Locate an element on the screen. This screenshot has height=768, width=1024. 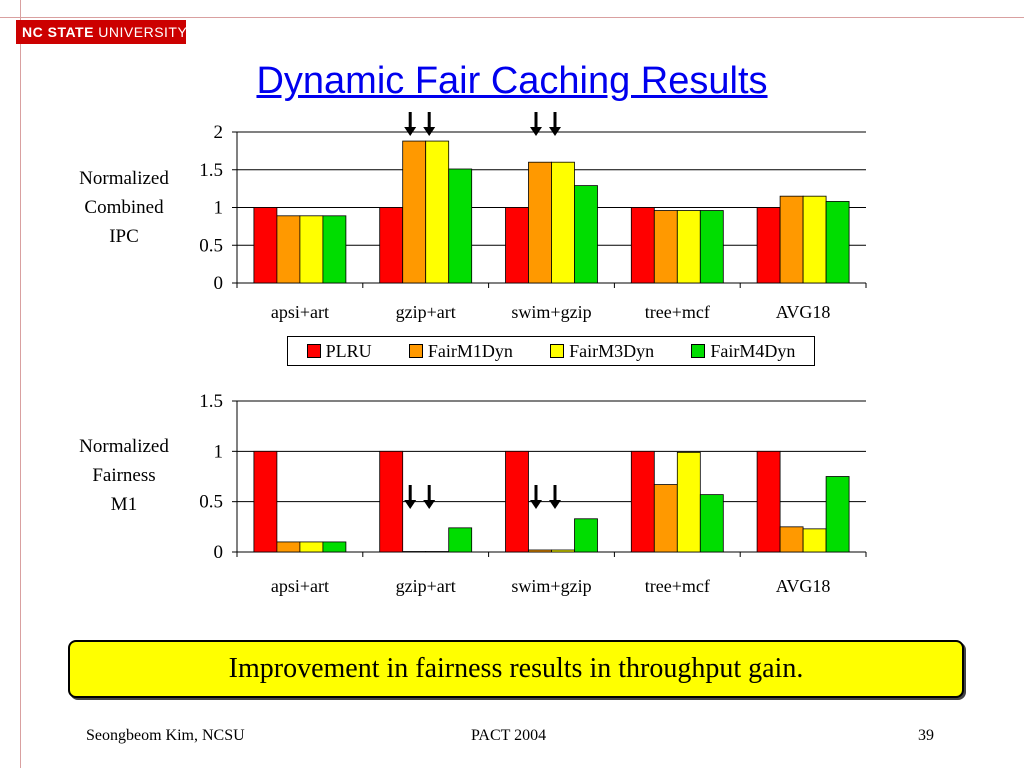
ipc-y-axis-label: Normalized Combined IPC is located at coordinates (124, 207).